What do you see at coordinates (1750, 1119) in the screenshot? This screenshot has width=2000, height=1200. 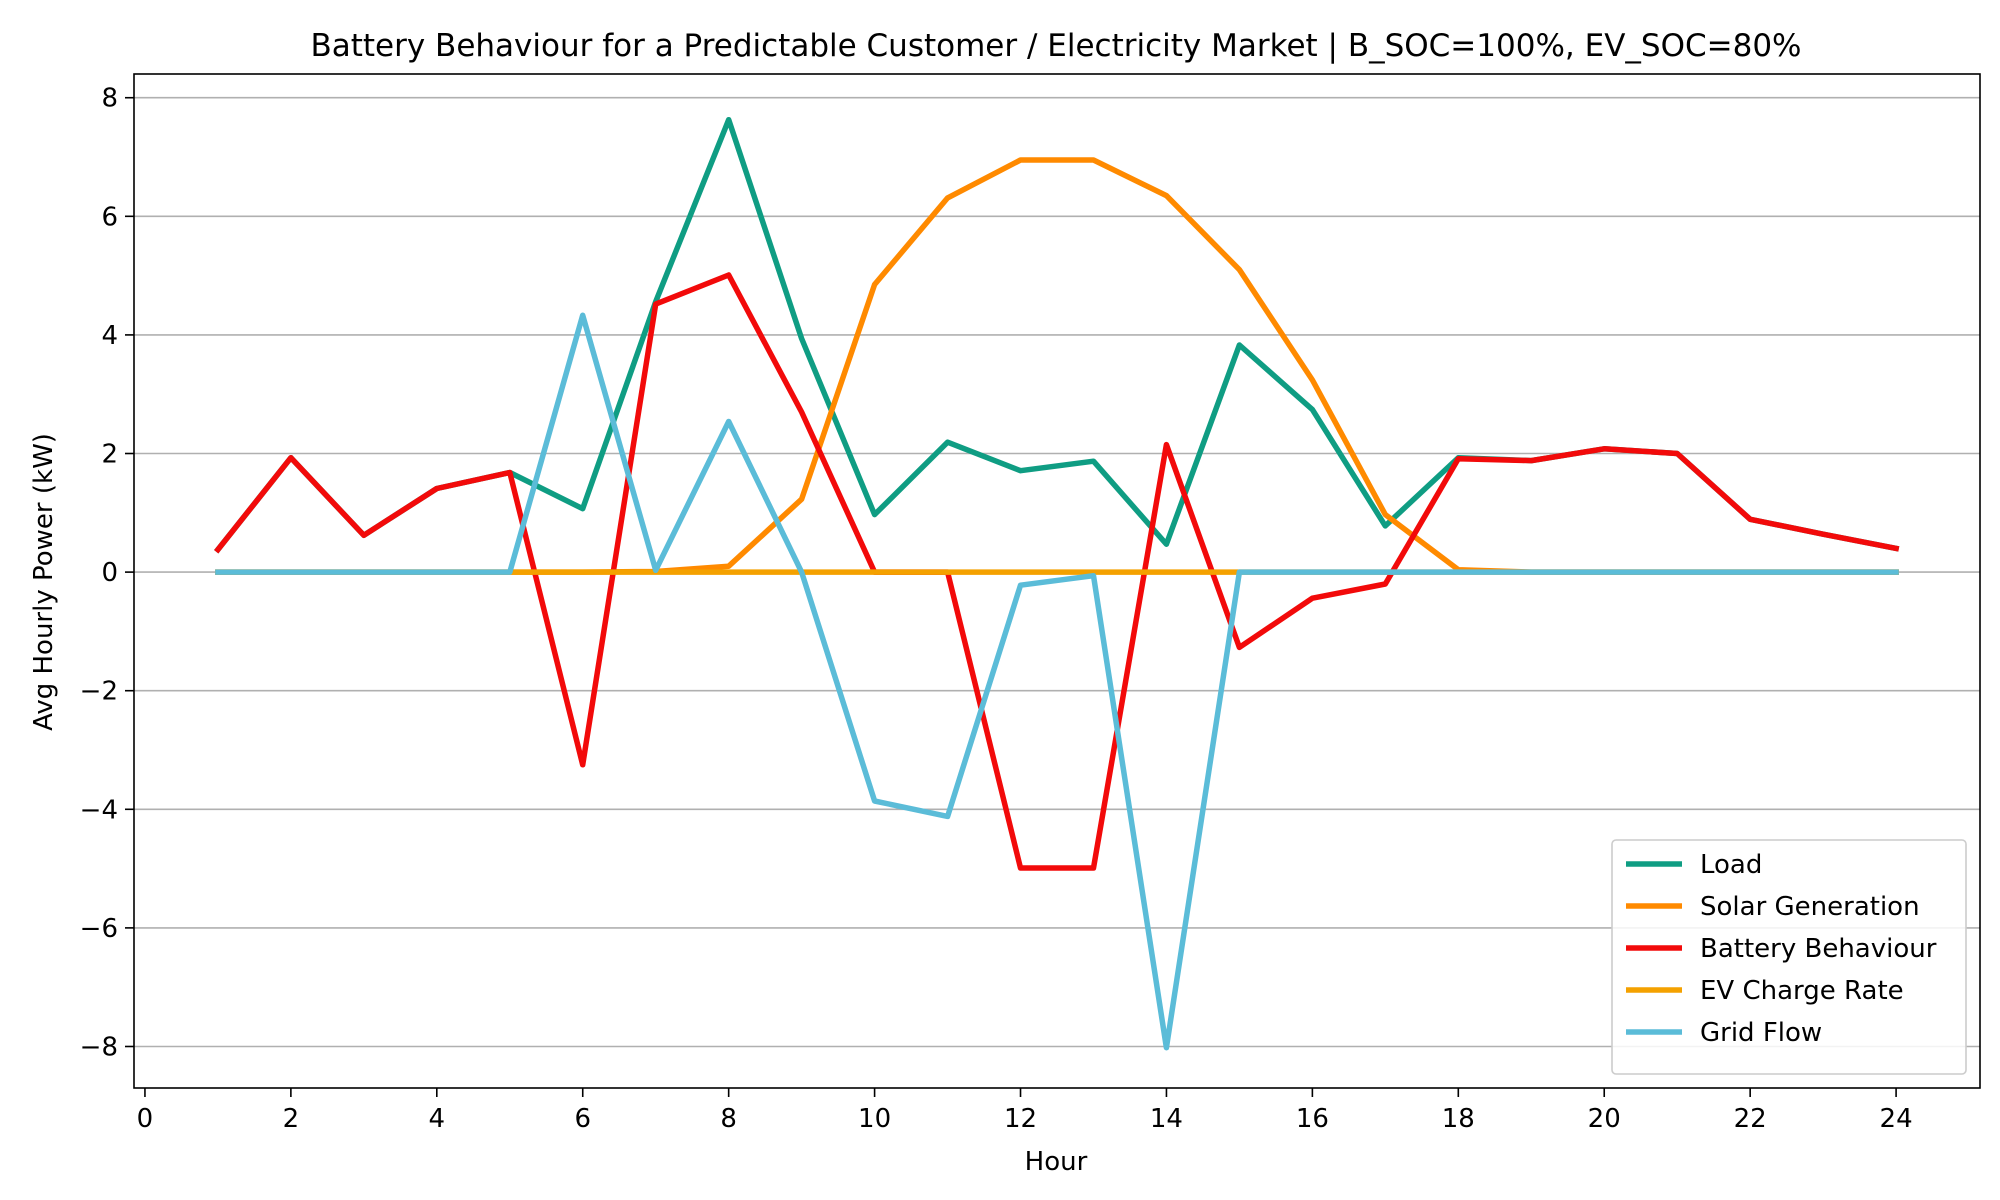 I see `x-tick-label: 22` at bounding box center [1750, 1119].